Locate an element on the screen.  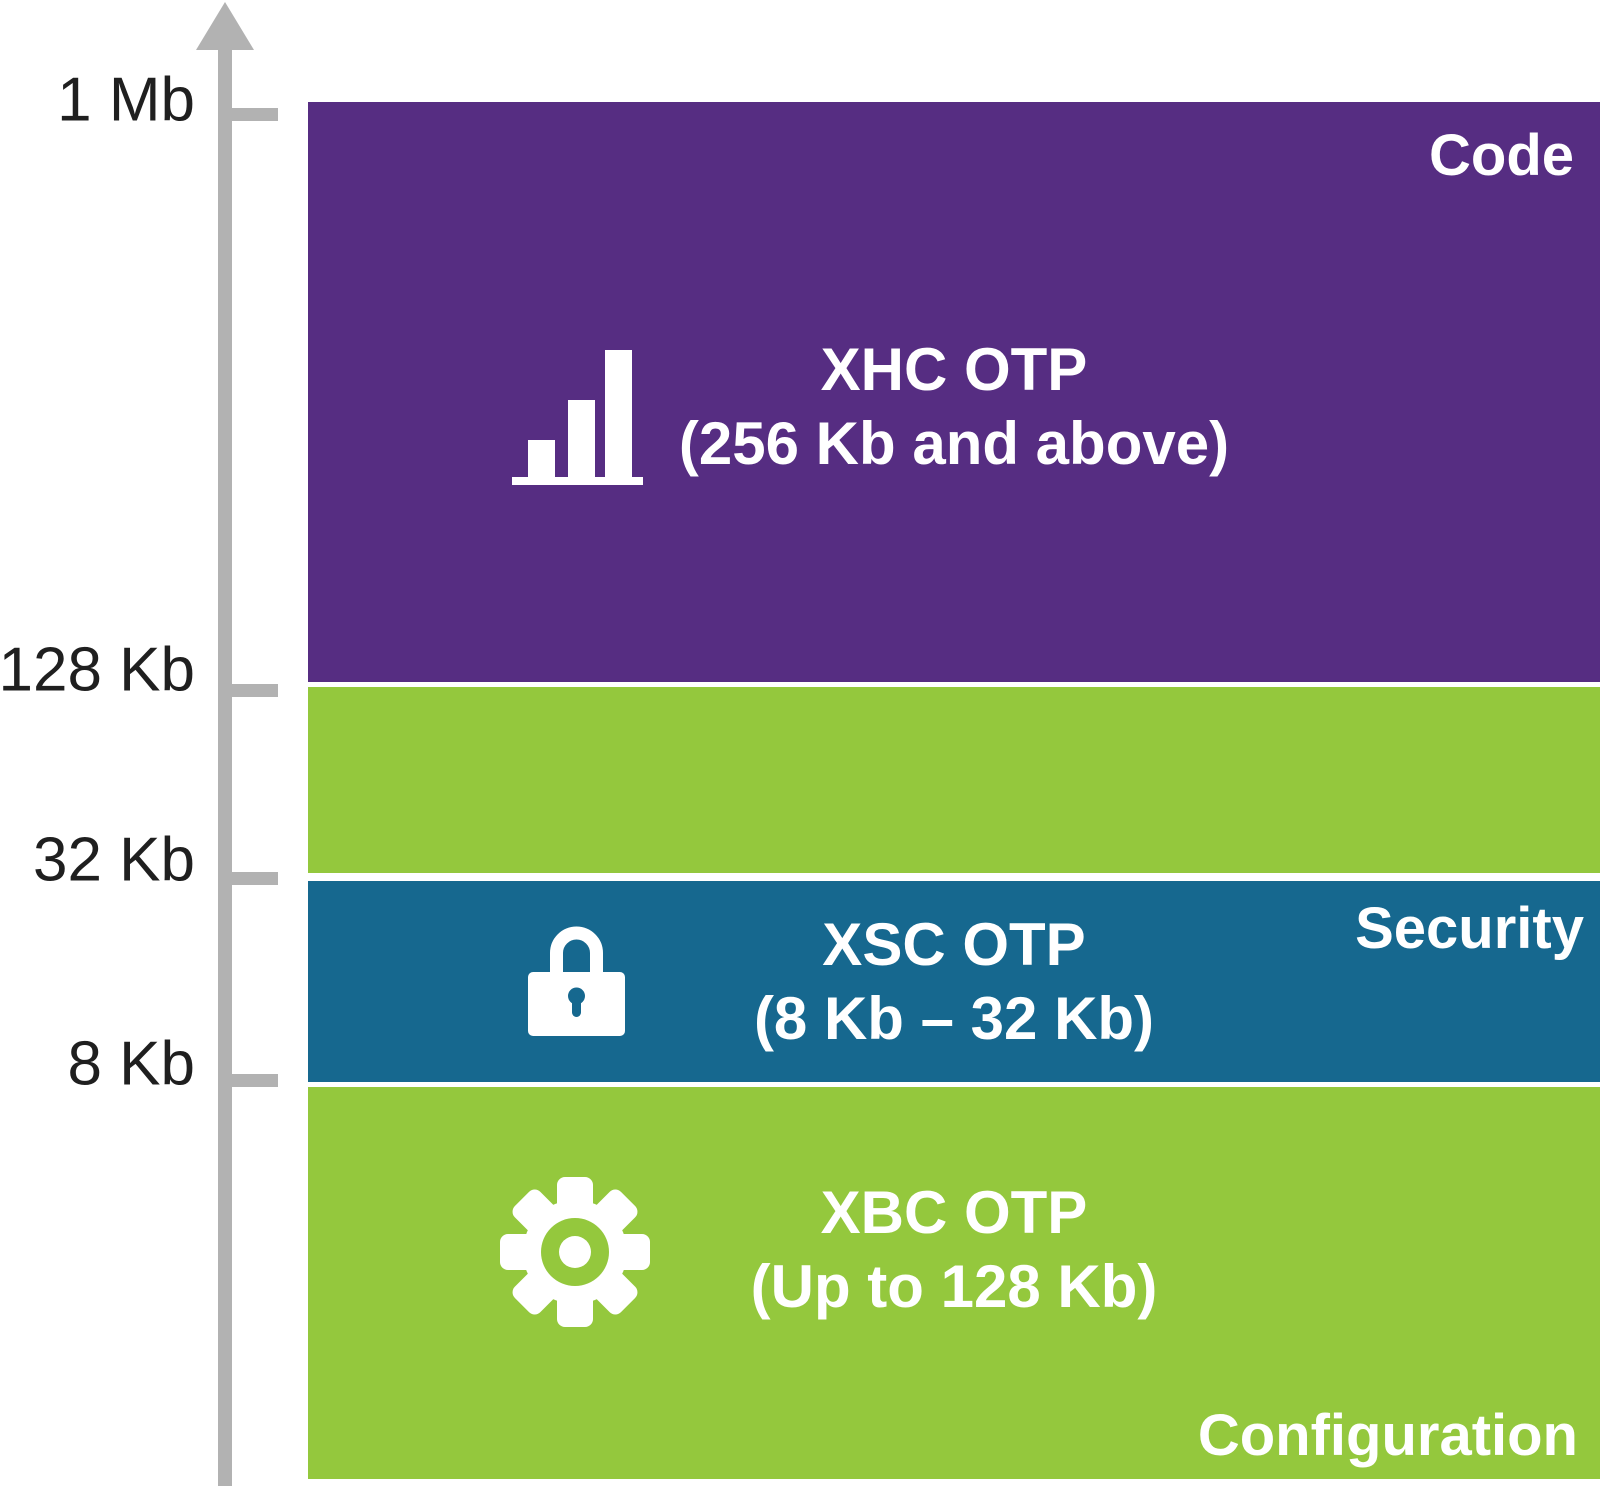
band-subtitle-xbc: (Up to 128 Kb) is located at coordinates (954, 1286).